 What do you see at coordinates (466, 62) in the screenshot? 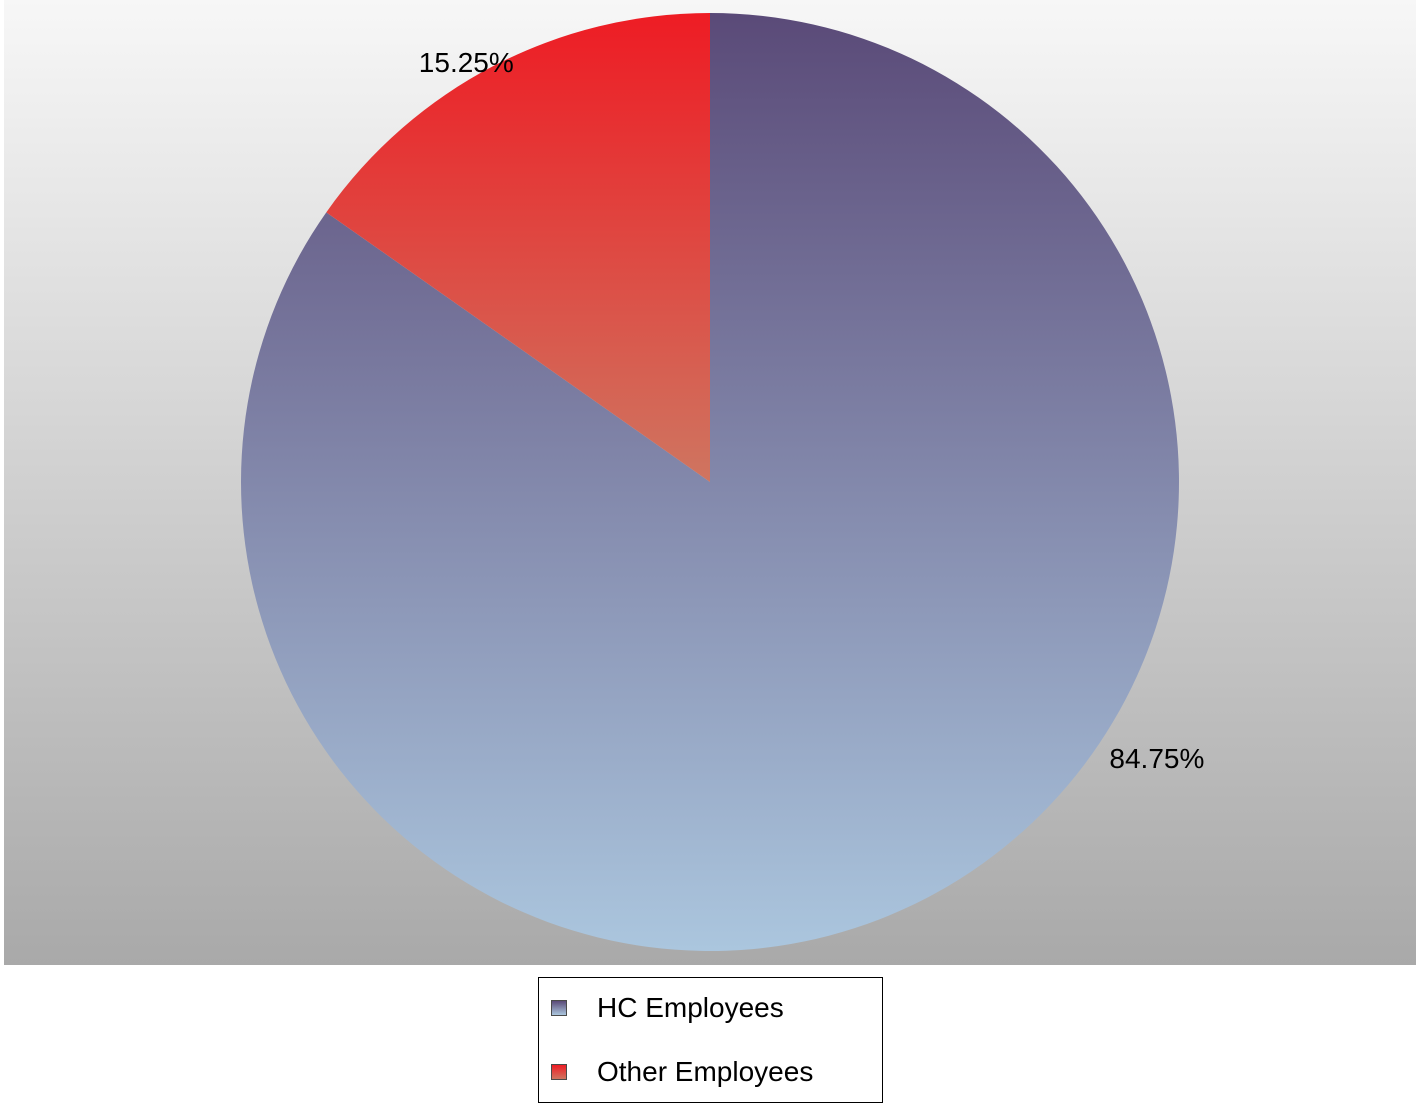
I see `pie-label-other-employees: 15.25%` at bounding box center [466, 62].